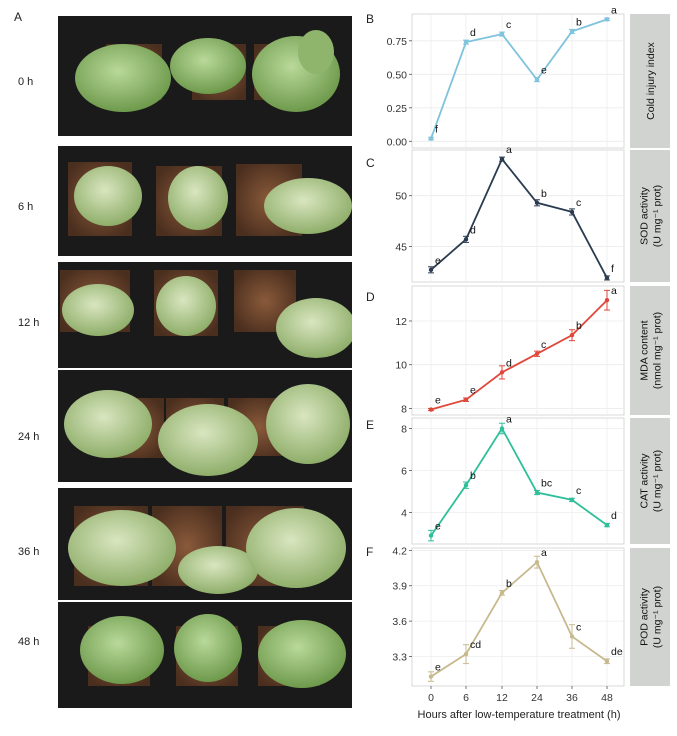  What do you see at coordinates (658, 350) in the screenshot?
I see `strip-label: (nmol mg⁻¹ prot)` at bounding box center [658, 350].